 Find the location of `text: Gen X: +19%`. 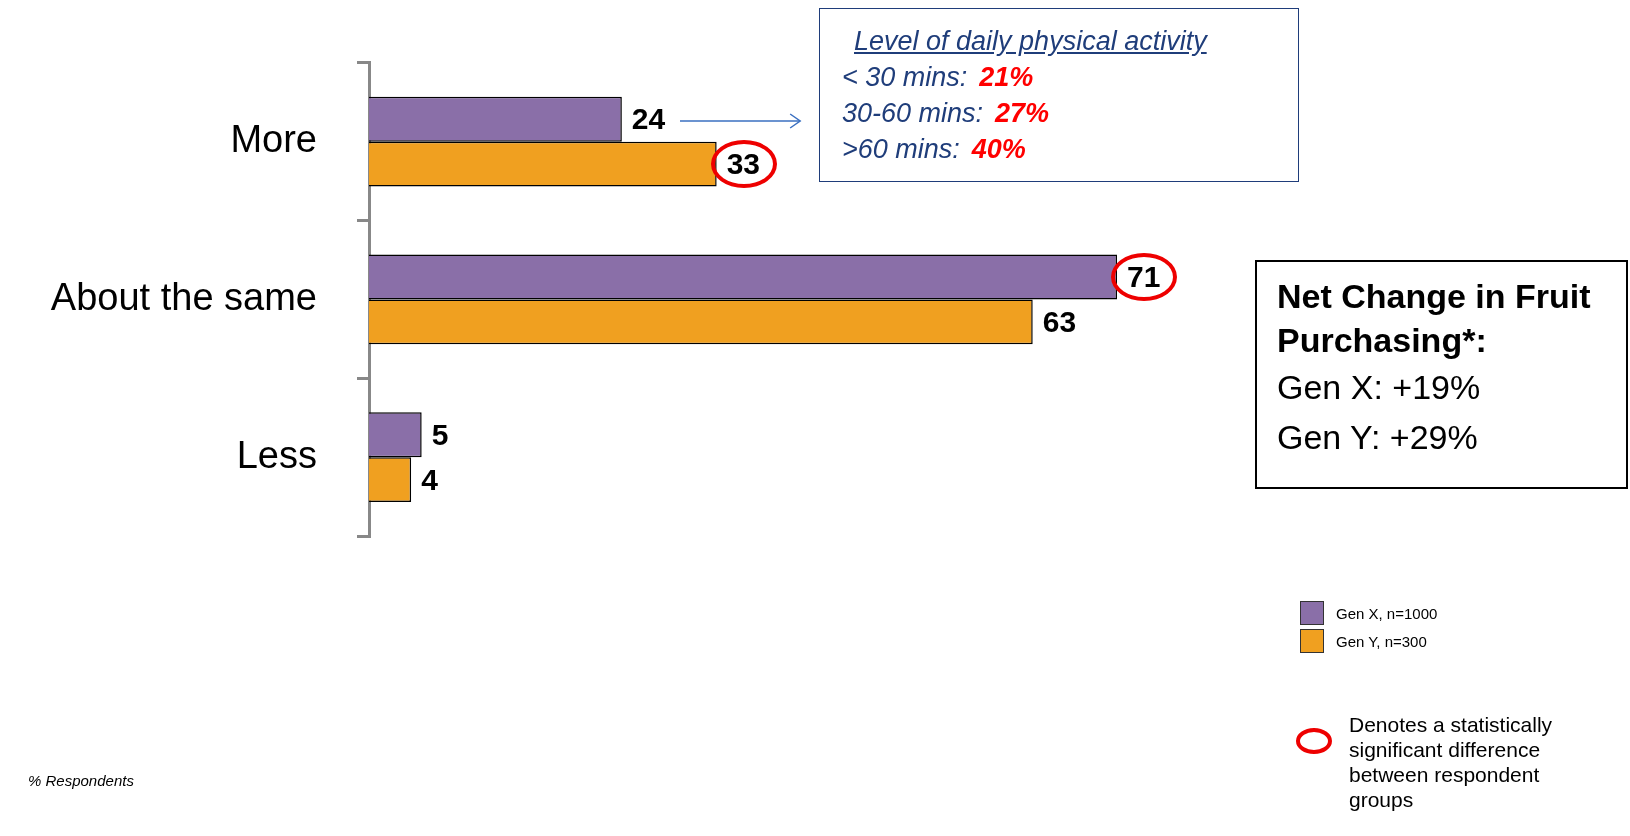

text: Gen X: +19% is located at coordinates (1379, 387).